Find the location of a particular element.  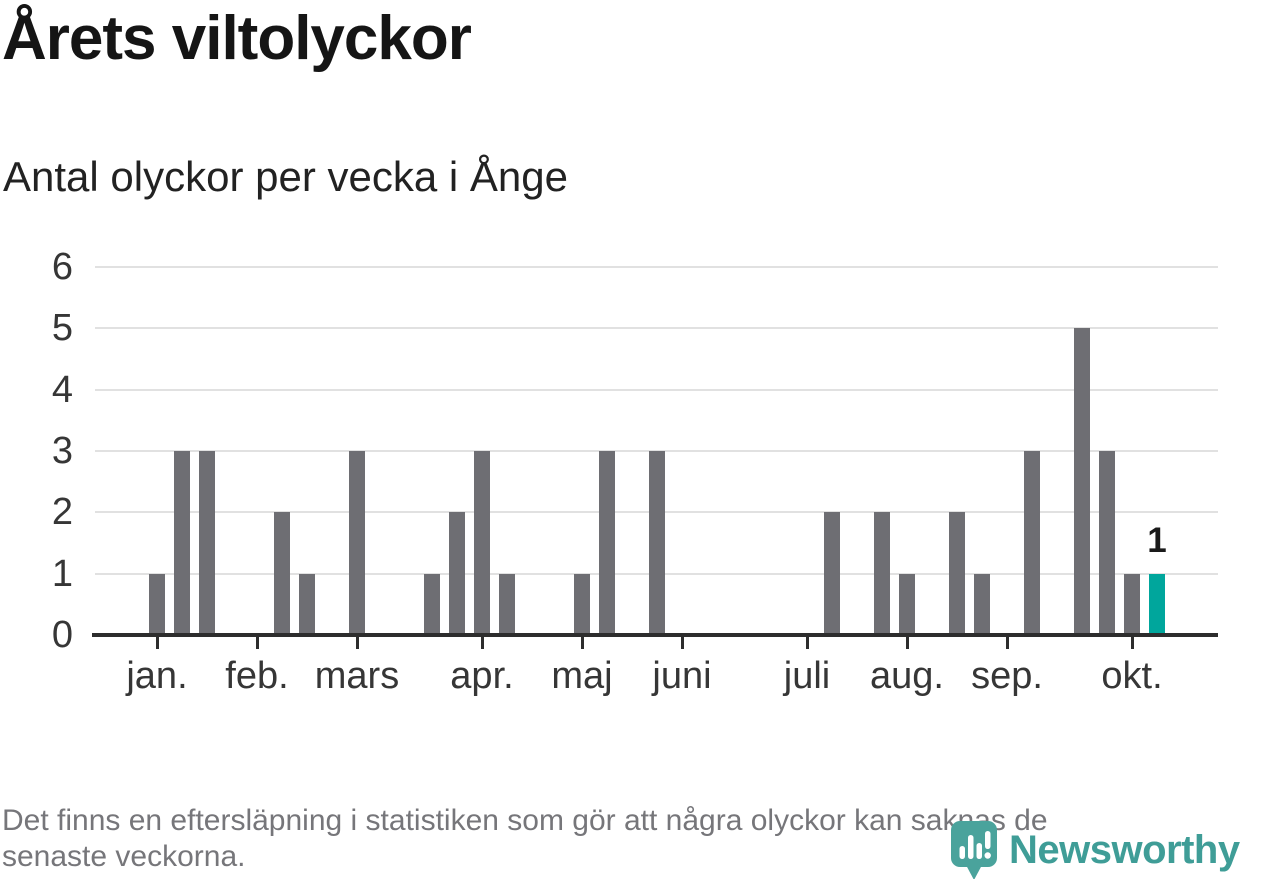

x-tick-maj is located at coordinates (582, 643).